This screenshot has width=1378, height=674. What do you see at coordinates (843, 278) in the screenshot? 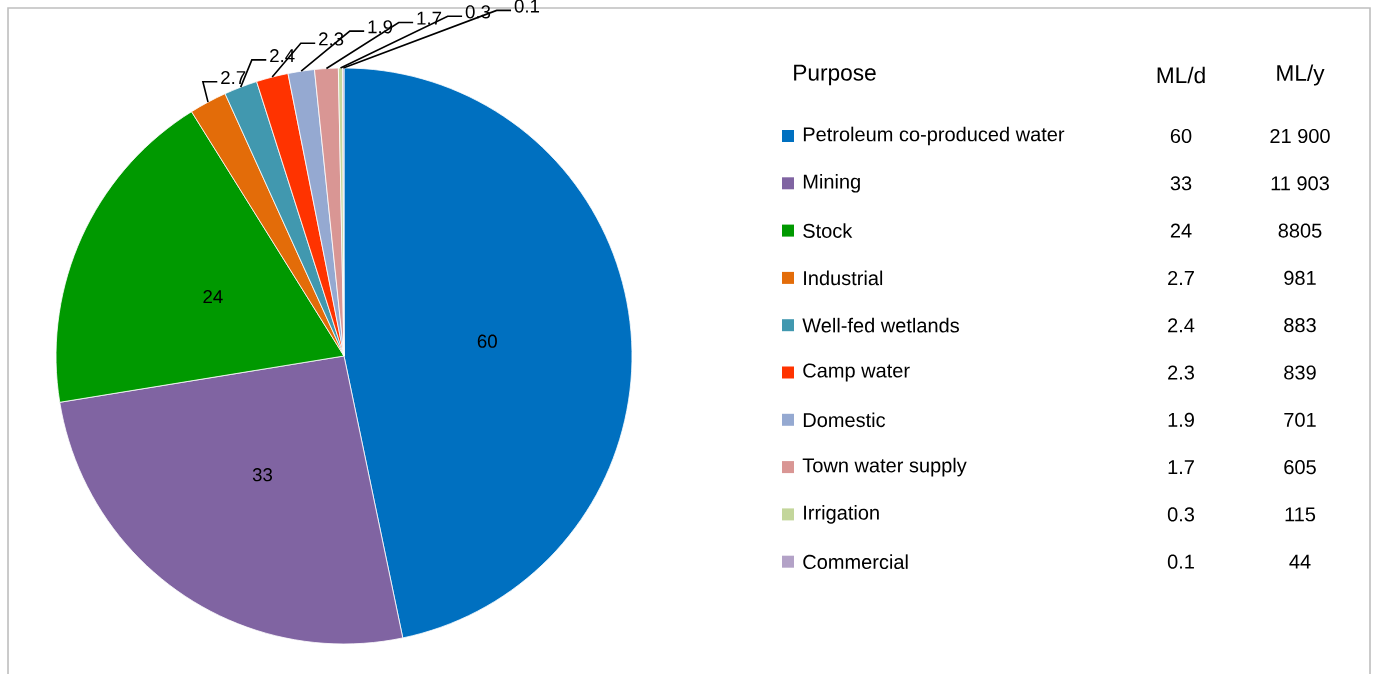
I see `legend-label: Industrial` at bounding box center [843, 278].